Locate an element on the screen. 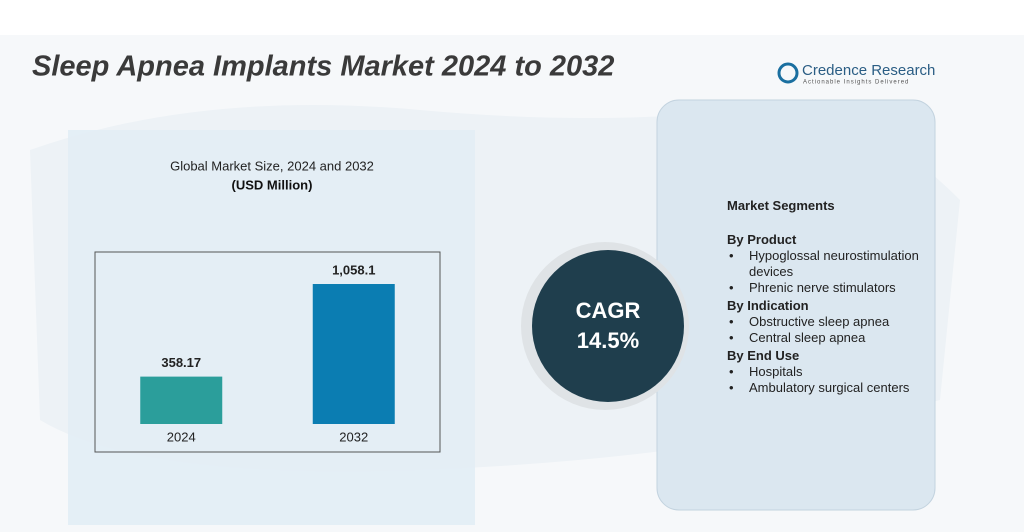 This screenshot has width=1024, height=532. segments-title: Market Segments is located at coordinates (781, 205).